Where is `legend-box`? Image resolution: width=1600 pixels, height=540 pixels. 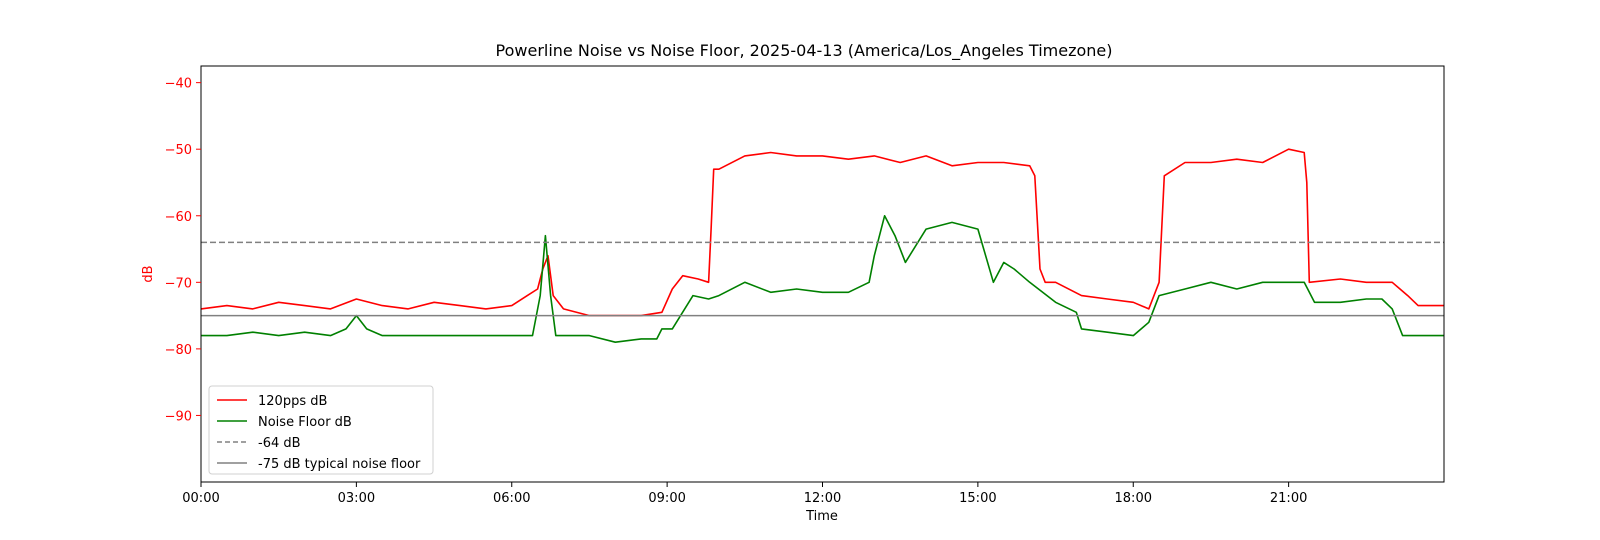 legend-box is located at coordinates (321, 430).